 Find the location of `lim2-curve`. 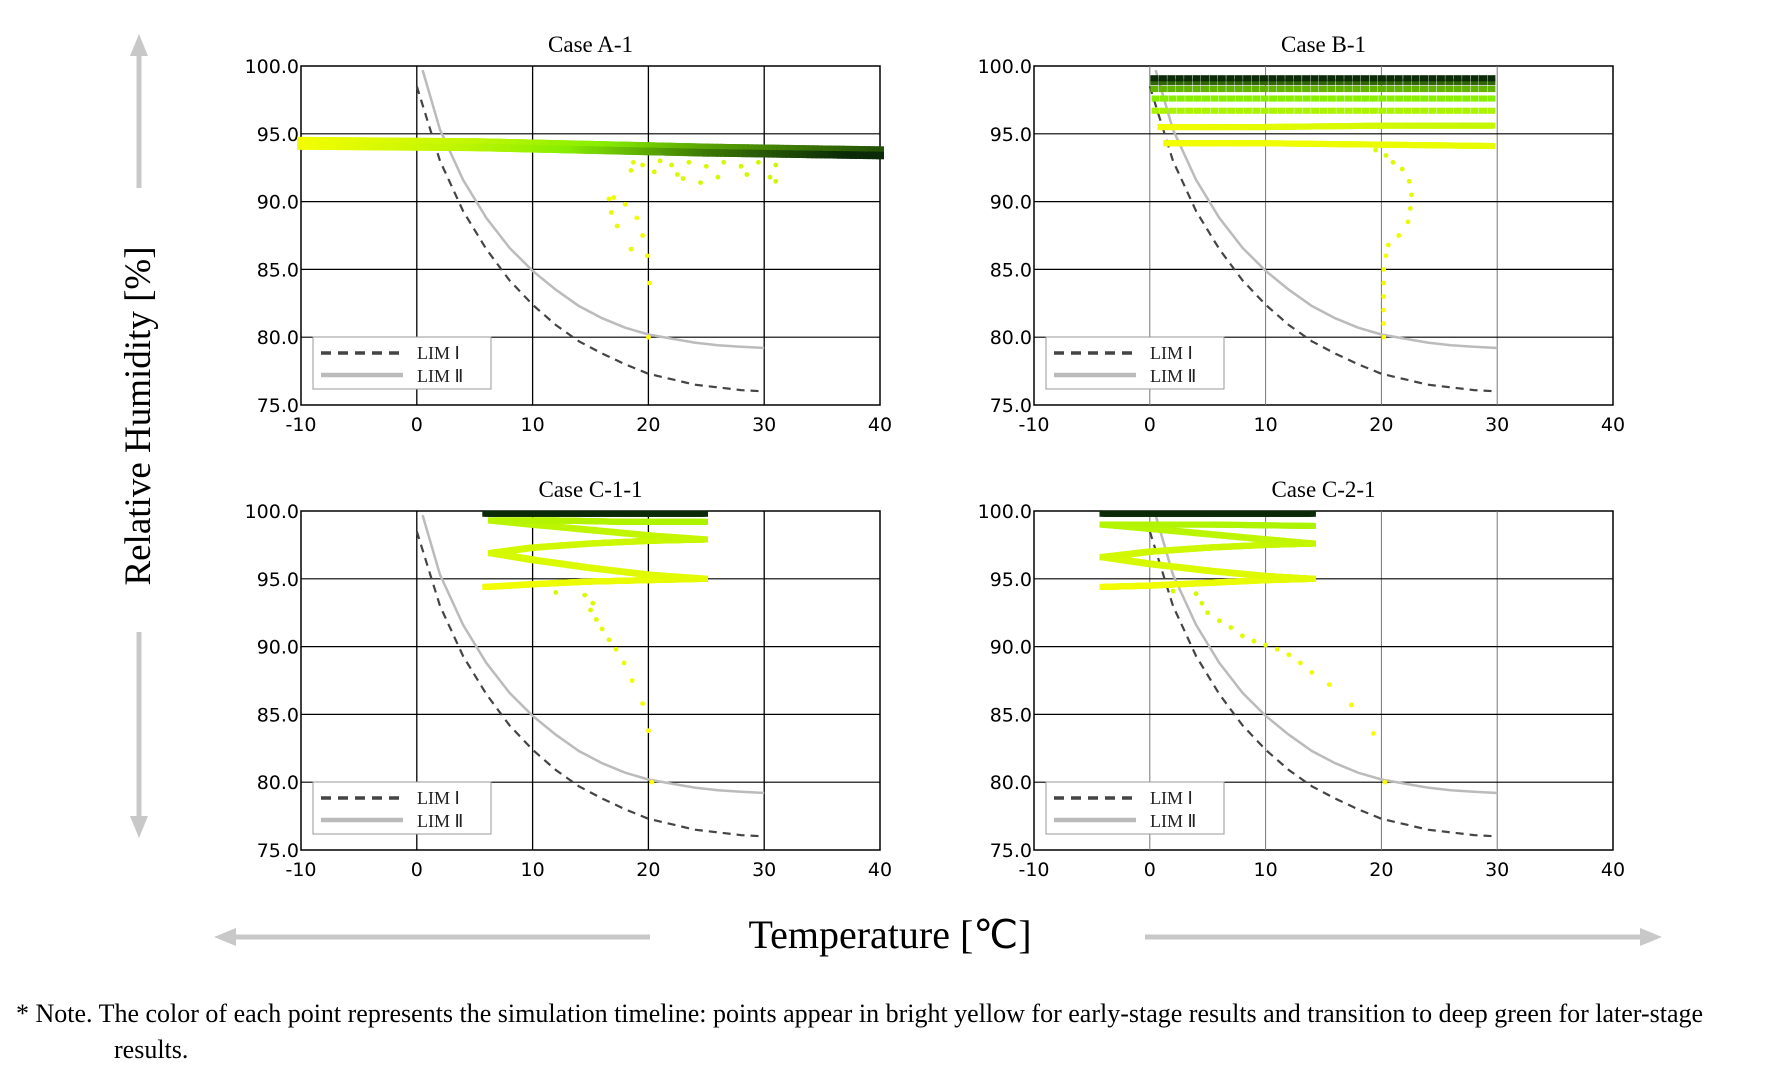

lim2-curve is located at coordinates (593, 654).